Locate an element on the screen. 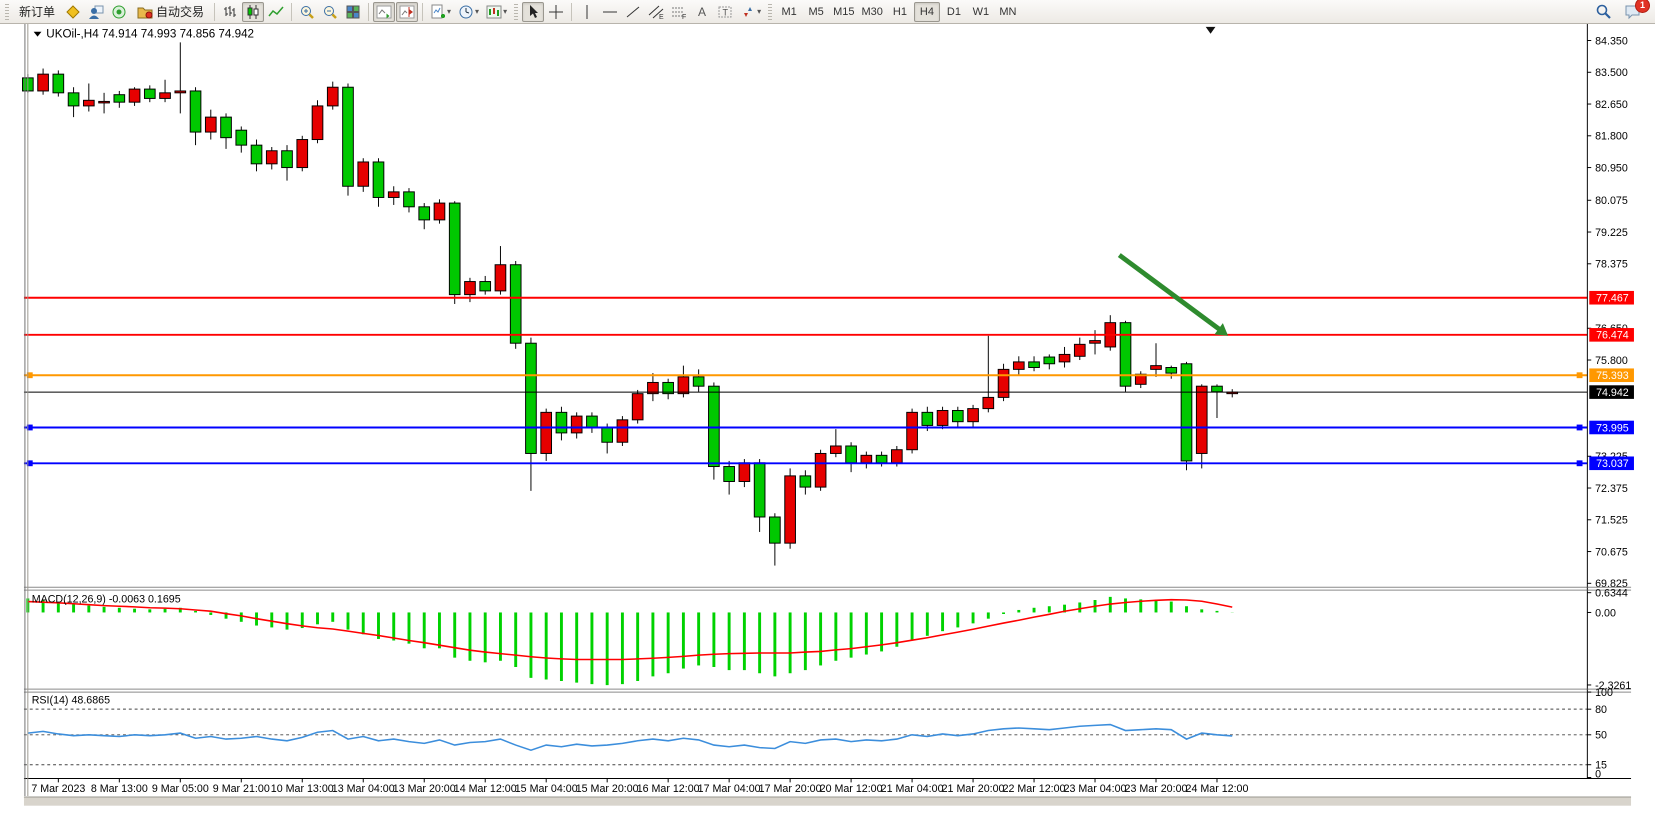  timeframe-h1-button: H1 is located at coordinates (899, 11).